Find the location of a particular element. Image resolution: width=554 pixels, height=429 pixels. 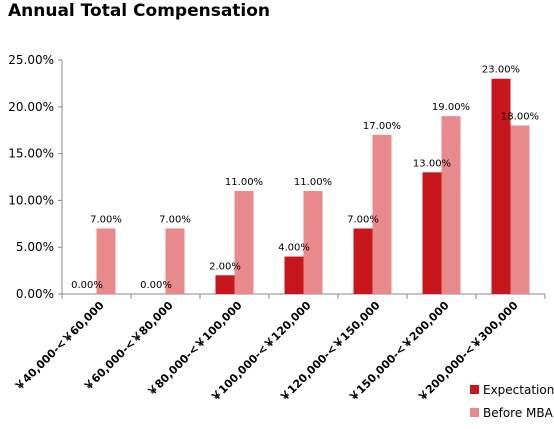

y-tick-label: 5.00% is located at coordinates (35, 247).